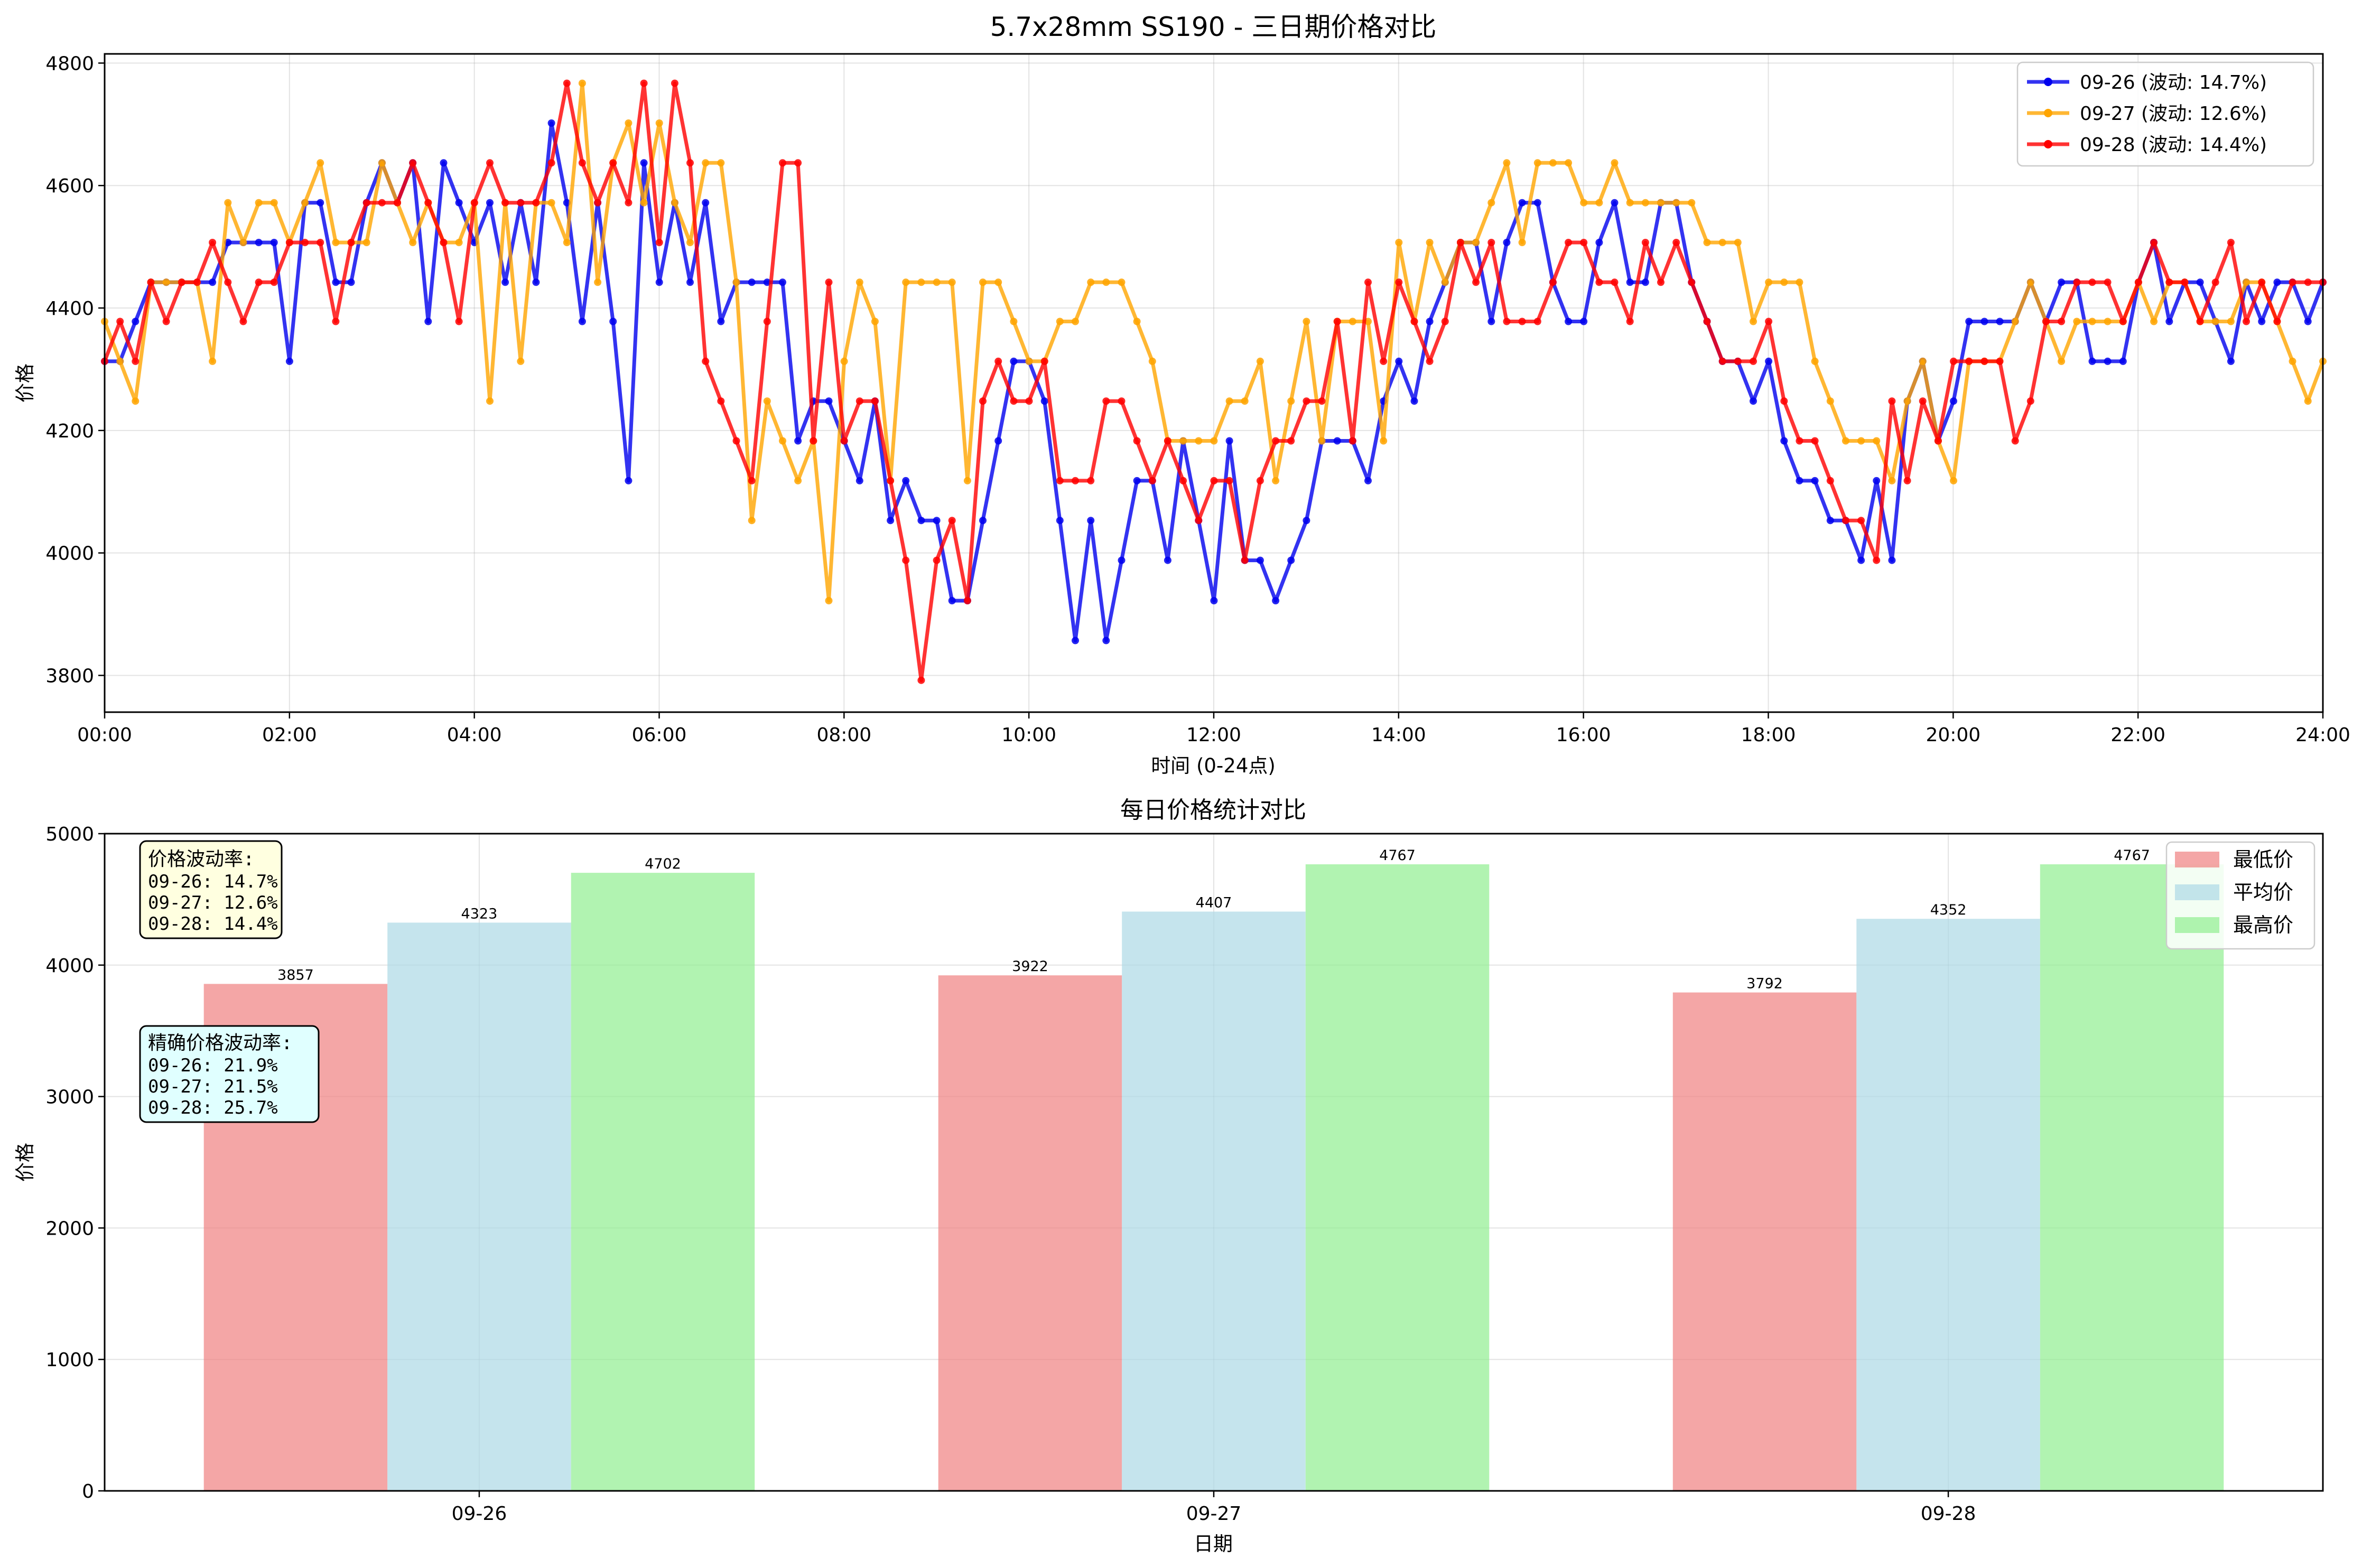 This screenshot has height=1568, width=2362. What do you see at coordinates (2173, 83) in the screenshot?
I see `legend-label: 09-26 (波动: 14.7%)` at bounding box center [2173, 83].